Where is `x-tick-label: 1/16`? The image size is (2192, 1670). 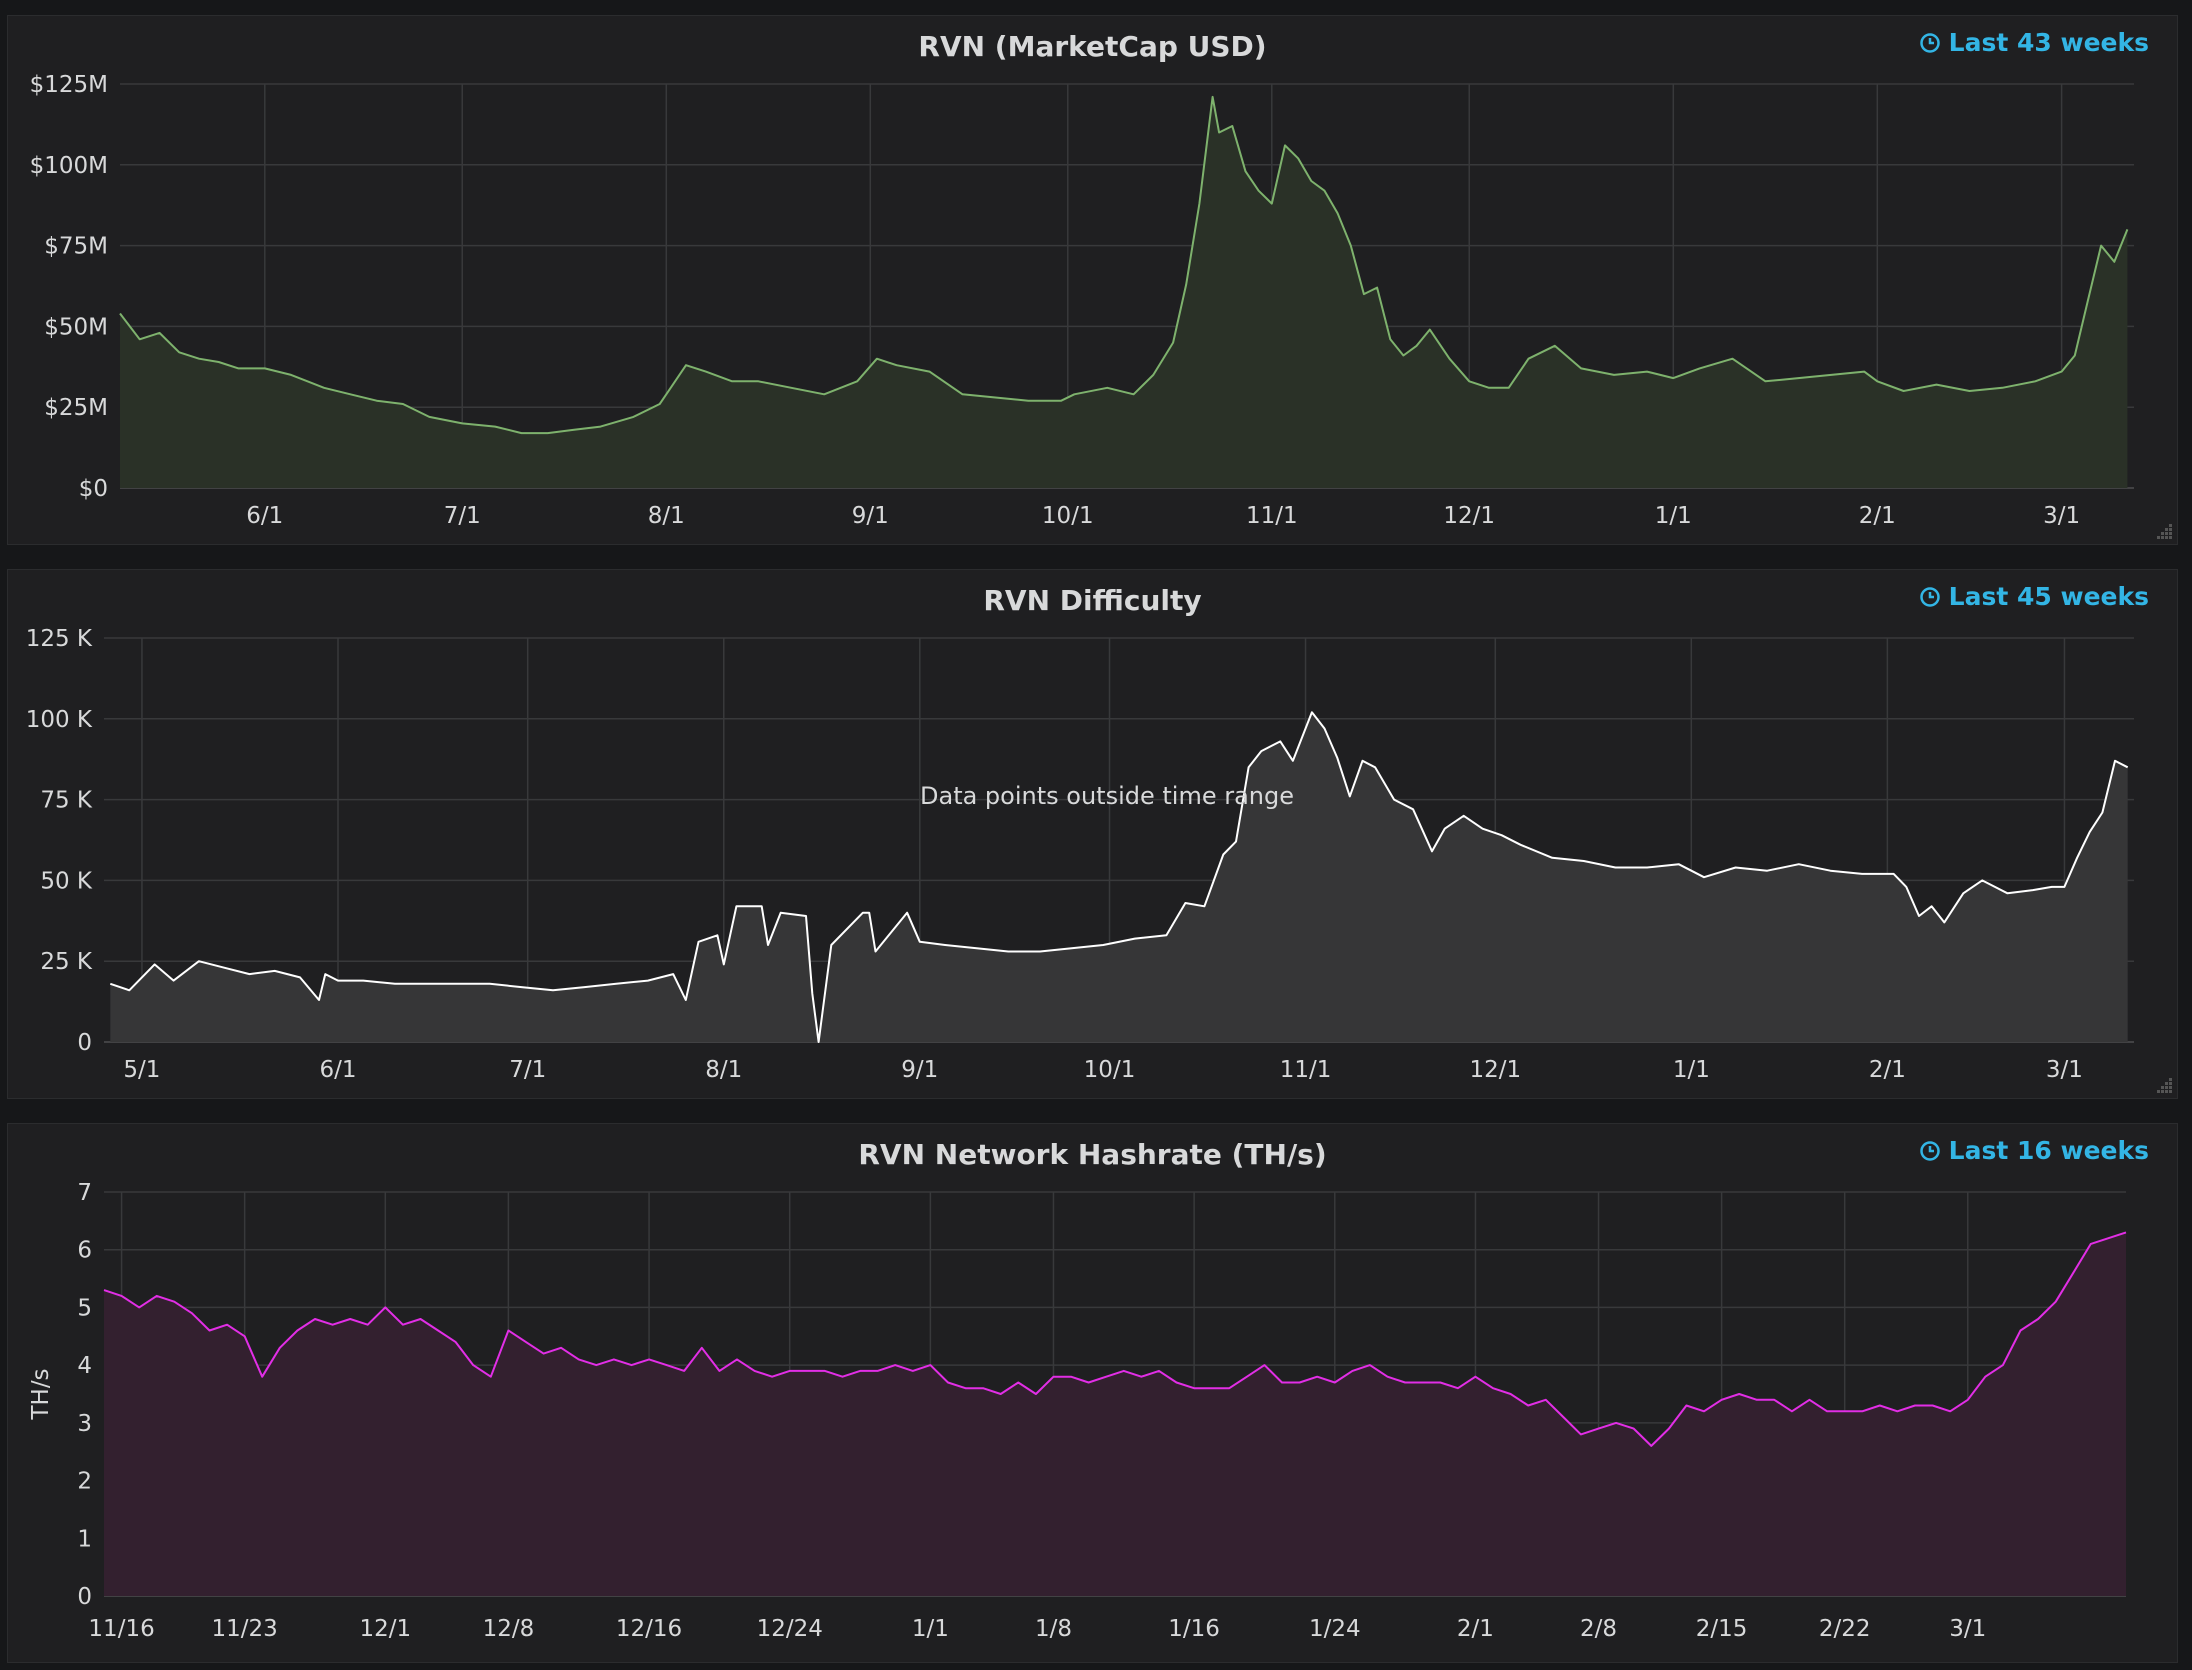 x-tick-label: 1/16 is located at coordinates (1194, 1629).